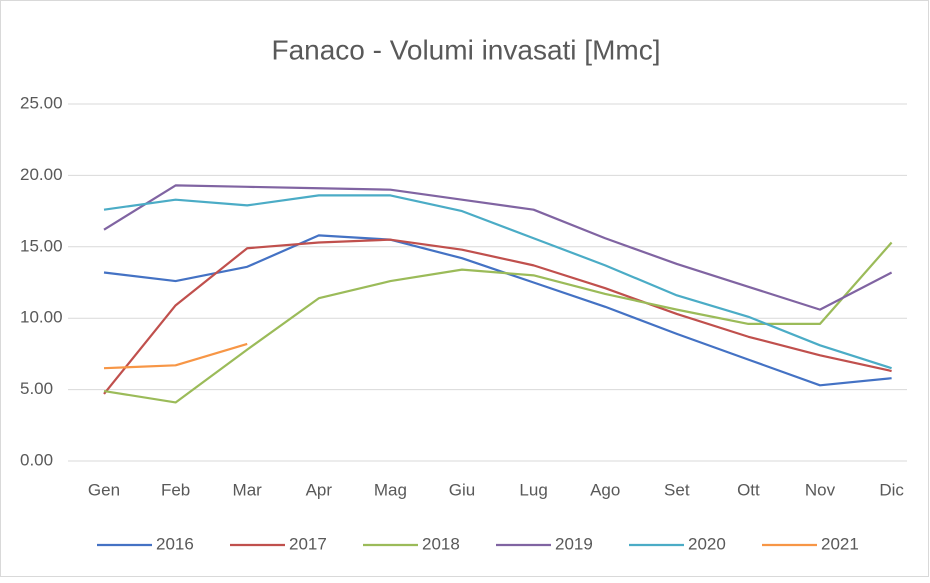 This screenshot has width=930, height=583. What do you see at coordinates (533, 489) in the screenshot?
I see `x-tick-label: Lug` at bounding box center [533, 489].